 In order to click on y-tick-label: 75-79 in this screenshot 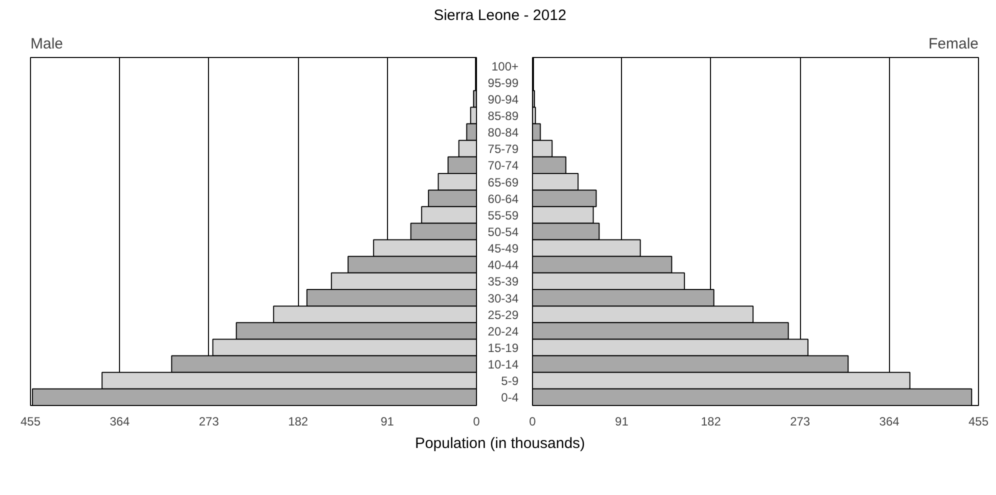, I will do `click(503, 149)`.